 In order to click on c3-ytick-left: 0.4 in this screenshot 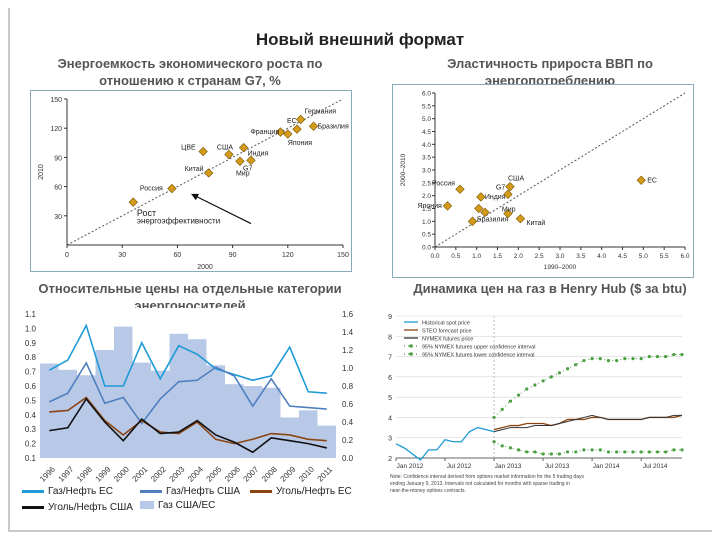, I will do `click(31, 415)`.